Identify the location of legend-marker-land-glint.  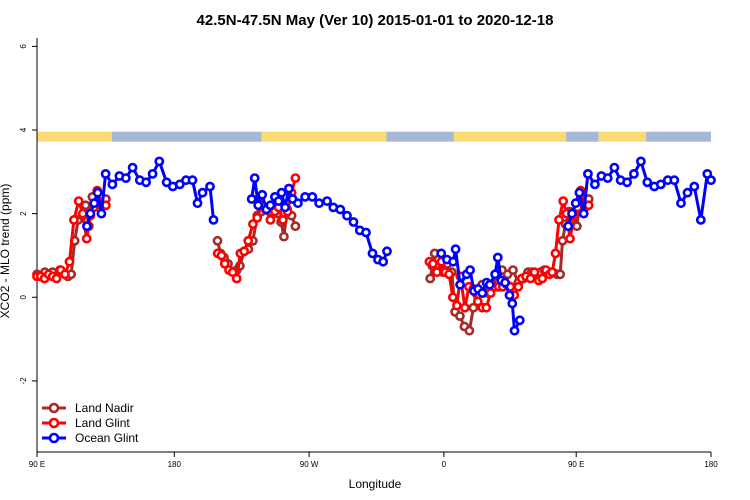
(54, 423).